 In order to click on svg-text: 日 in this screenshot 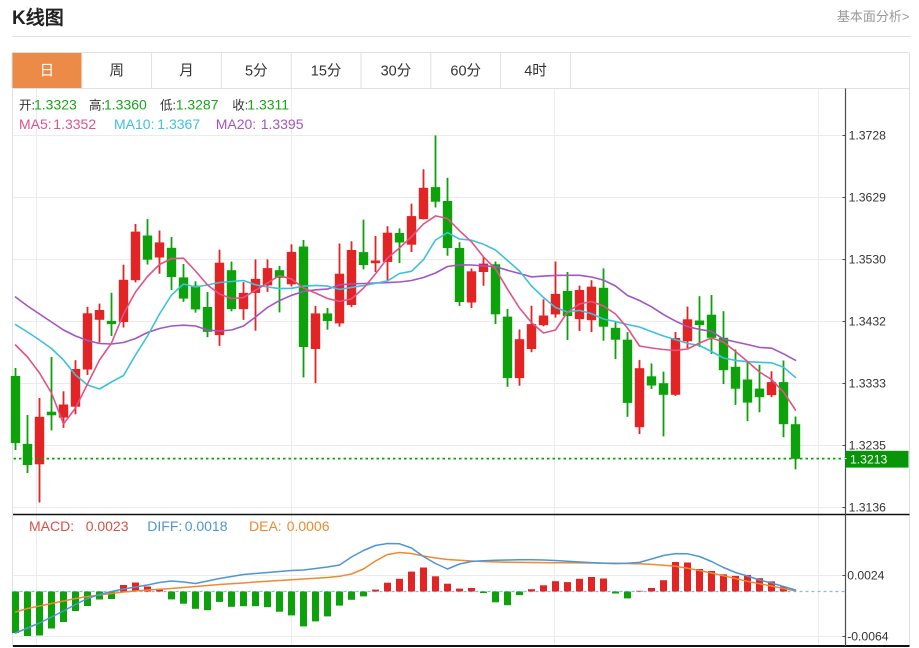, I will do `click(47, 72)`.